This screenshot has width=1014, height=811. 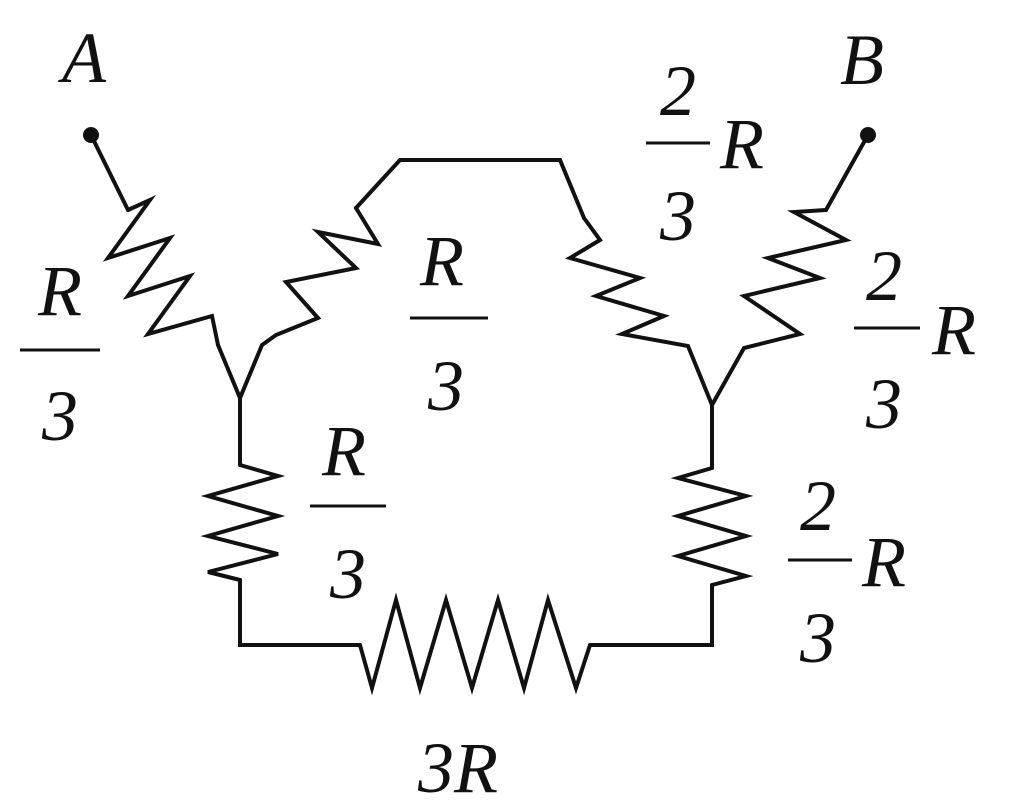 What do you see at coordinates (243, 522) in the screenshot?
I see `resistor-left-down` at bounding box center [243, 522].